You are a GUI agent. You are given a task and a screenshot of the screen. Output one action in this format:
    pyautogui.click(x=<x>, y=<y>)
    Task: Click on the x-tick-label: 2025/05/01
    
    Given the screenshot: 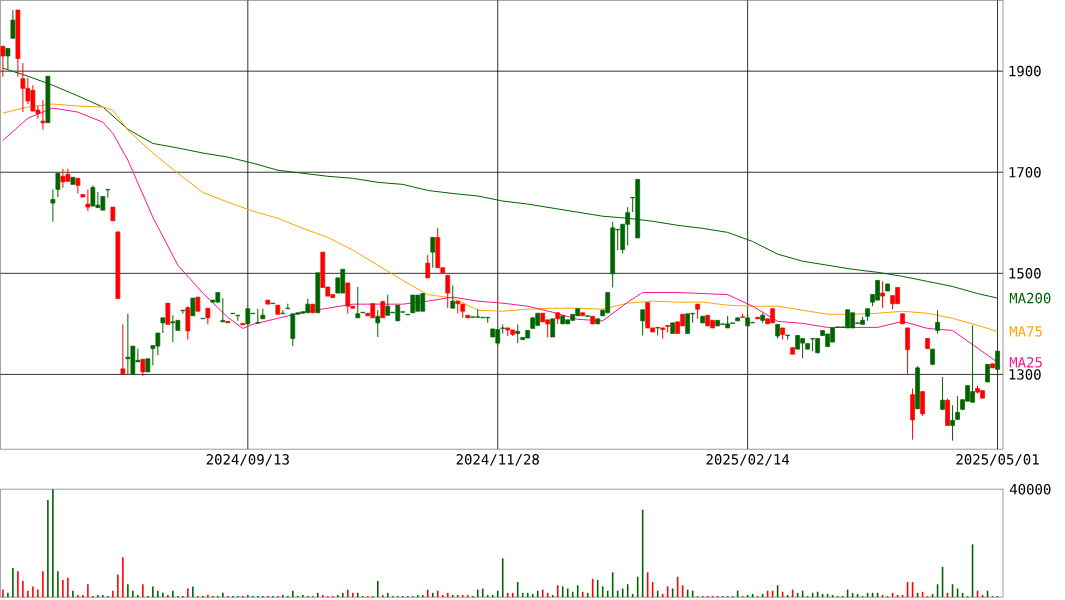 What is the action you would take?
    pyautogui.click(x=997, y=460)
    